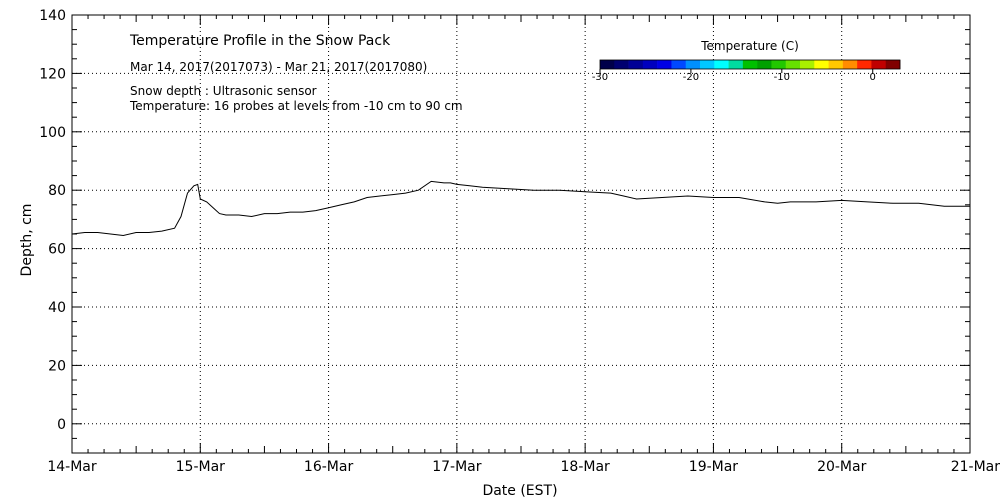  What do you see at coordinates (72, 467) in the screenshot?
I see `x-tick-label: 14-Mar` at bounding box center [72, 467].